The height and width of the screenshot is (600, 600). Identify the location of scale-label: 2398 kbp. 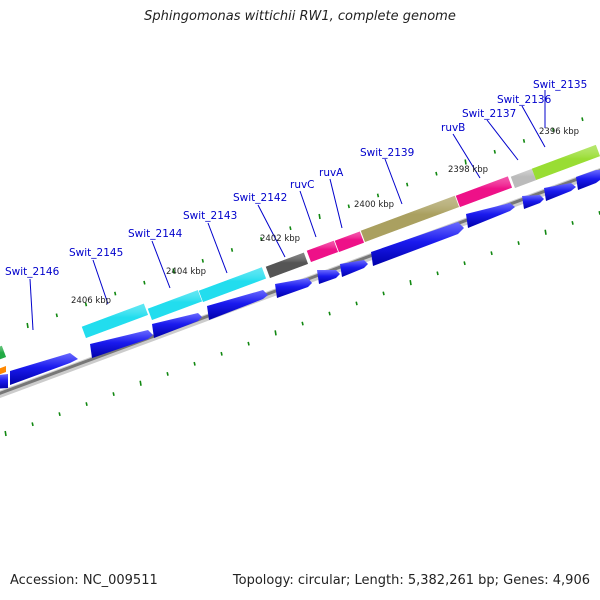
(468, 170).